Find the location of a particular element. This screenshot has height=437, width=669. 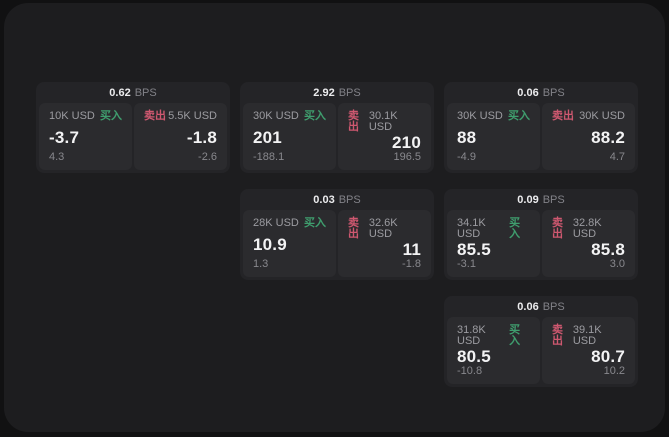

buy-price: 10.9 is located at coordinates (270, 244).